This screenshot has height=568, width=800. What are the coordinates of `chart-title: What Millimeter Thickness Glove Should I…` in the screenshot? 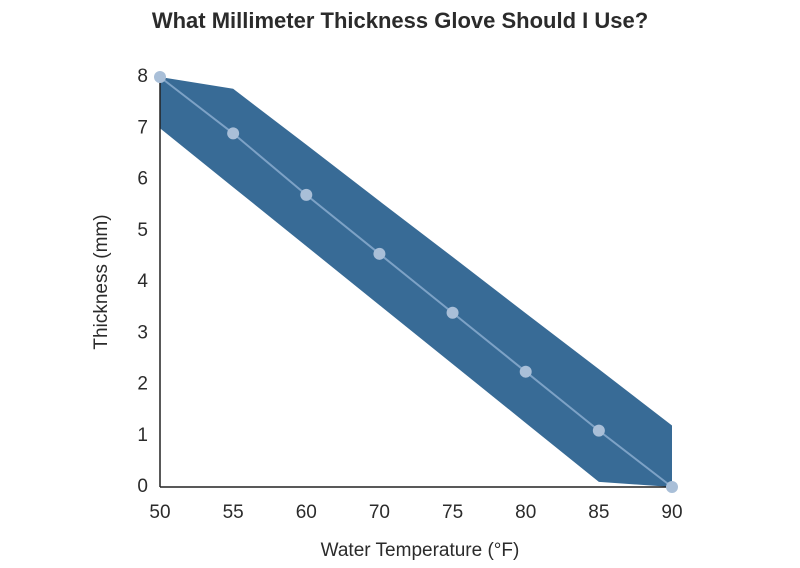 It's located at (400, 20).